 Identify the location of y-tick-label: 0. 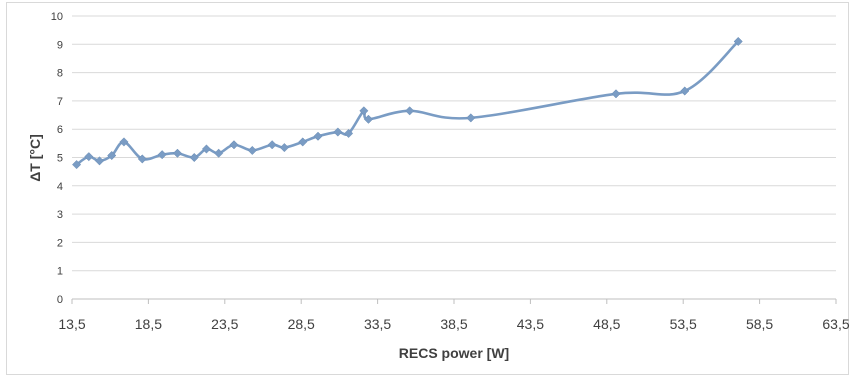
(60, 300).